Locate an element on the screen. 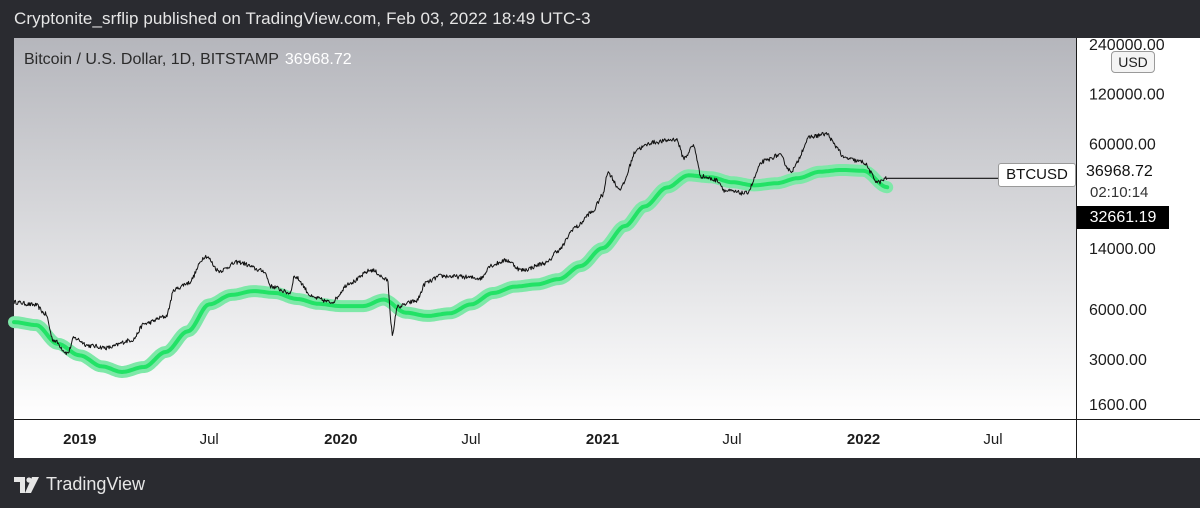 Image resolution: width=1200 pixels, height=508 pixels. symbol-name: Bitcoin / U.S. Dollar, 1D, BITSTAMP is located at coordinates (151, 59).